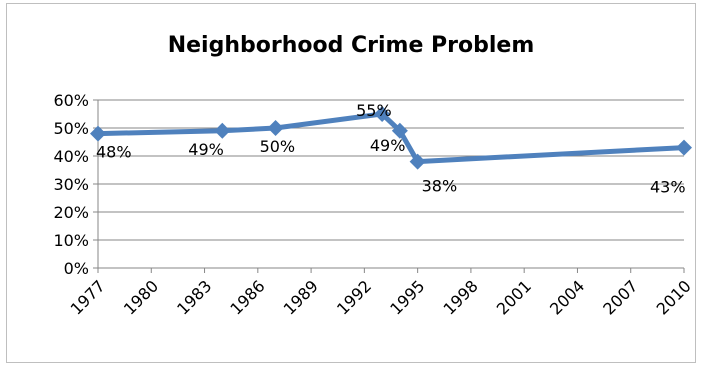 The height and width of the screenshot is (366, 702). What do you see at coordinates (194, 297) in the screenshot?
I see `x-tick-label: 1983` at bounding box center [194, 297].